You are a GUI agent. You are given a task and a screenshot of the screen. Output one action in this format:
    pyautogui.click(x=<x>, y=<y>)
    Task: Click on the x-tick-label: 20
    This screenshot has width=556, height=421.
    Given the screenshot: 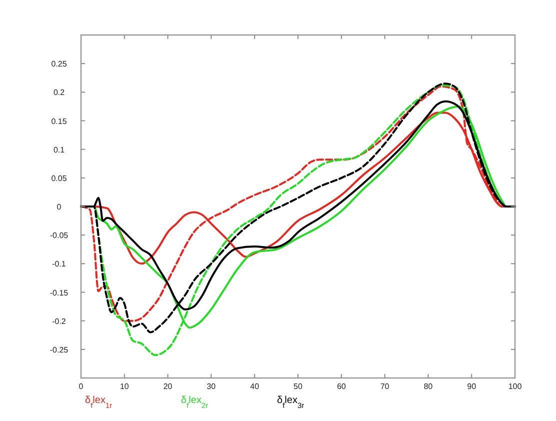 What is the action you would take?
    pyautogui.click(x=168, y=386)
    